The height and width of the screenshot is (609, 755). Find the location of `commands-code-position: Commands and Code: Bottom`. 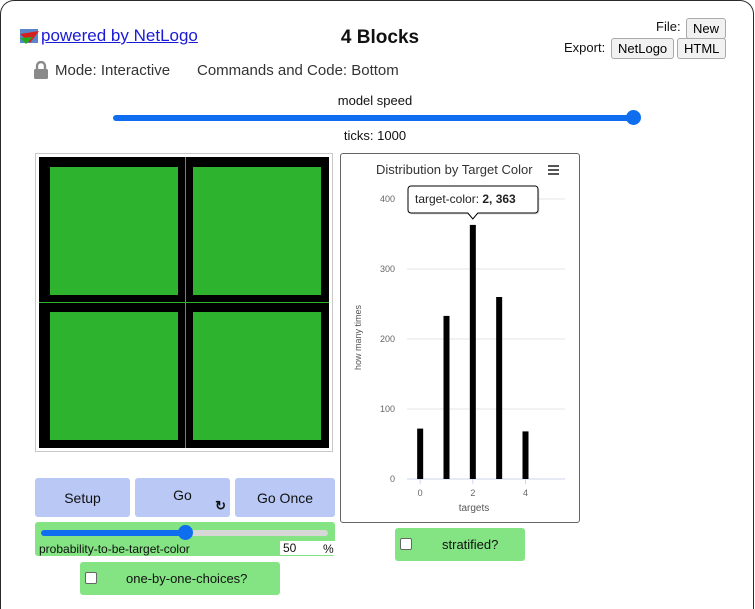

commands-code-position: Commands and Code: Bottom is located at coordinates (298, 70).